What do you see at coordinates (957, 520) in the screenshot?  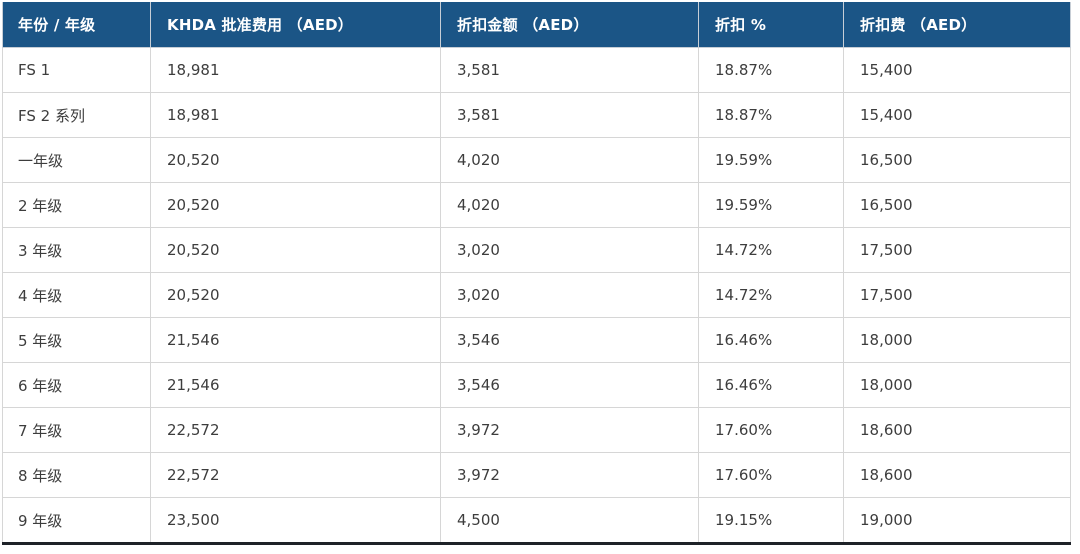 I see `cell-discounted_fee: 19,000` at bounding box center [957, 520].